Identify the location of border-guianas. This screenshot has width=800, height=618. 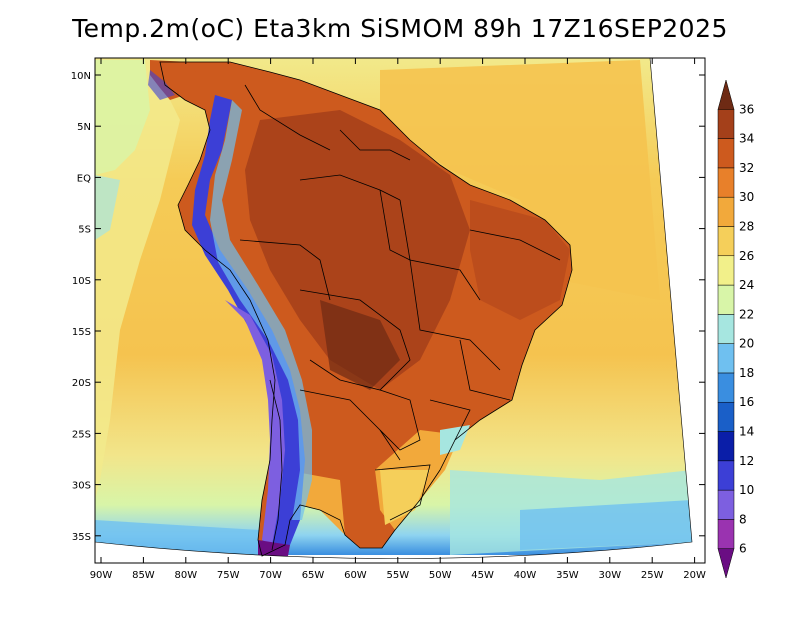
(375, 145).